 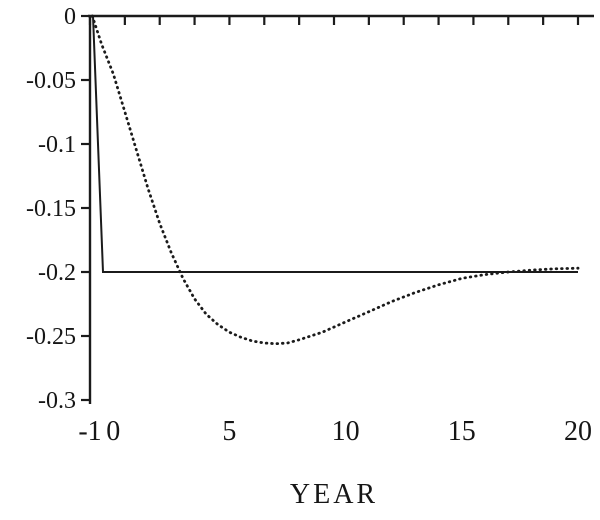 I want to click on y-tick-label: -0.15, so click(x=51, y=209).